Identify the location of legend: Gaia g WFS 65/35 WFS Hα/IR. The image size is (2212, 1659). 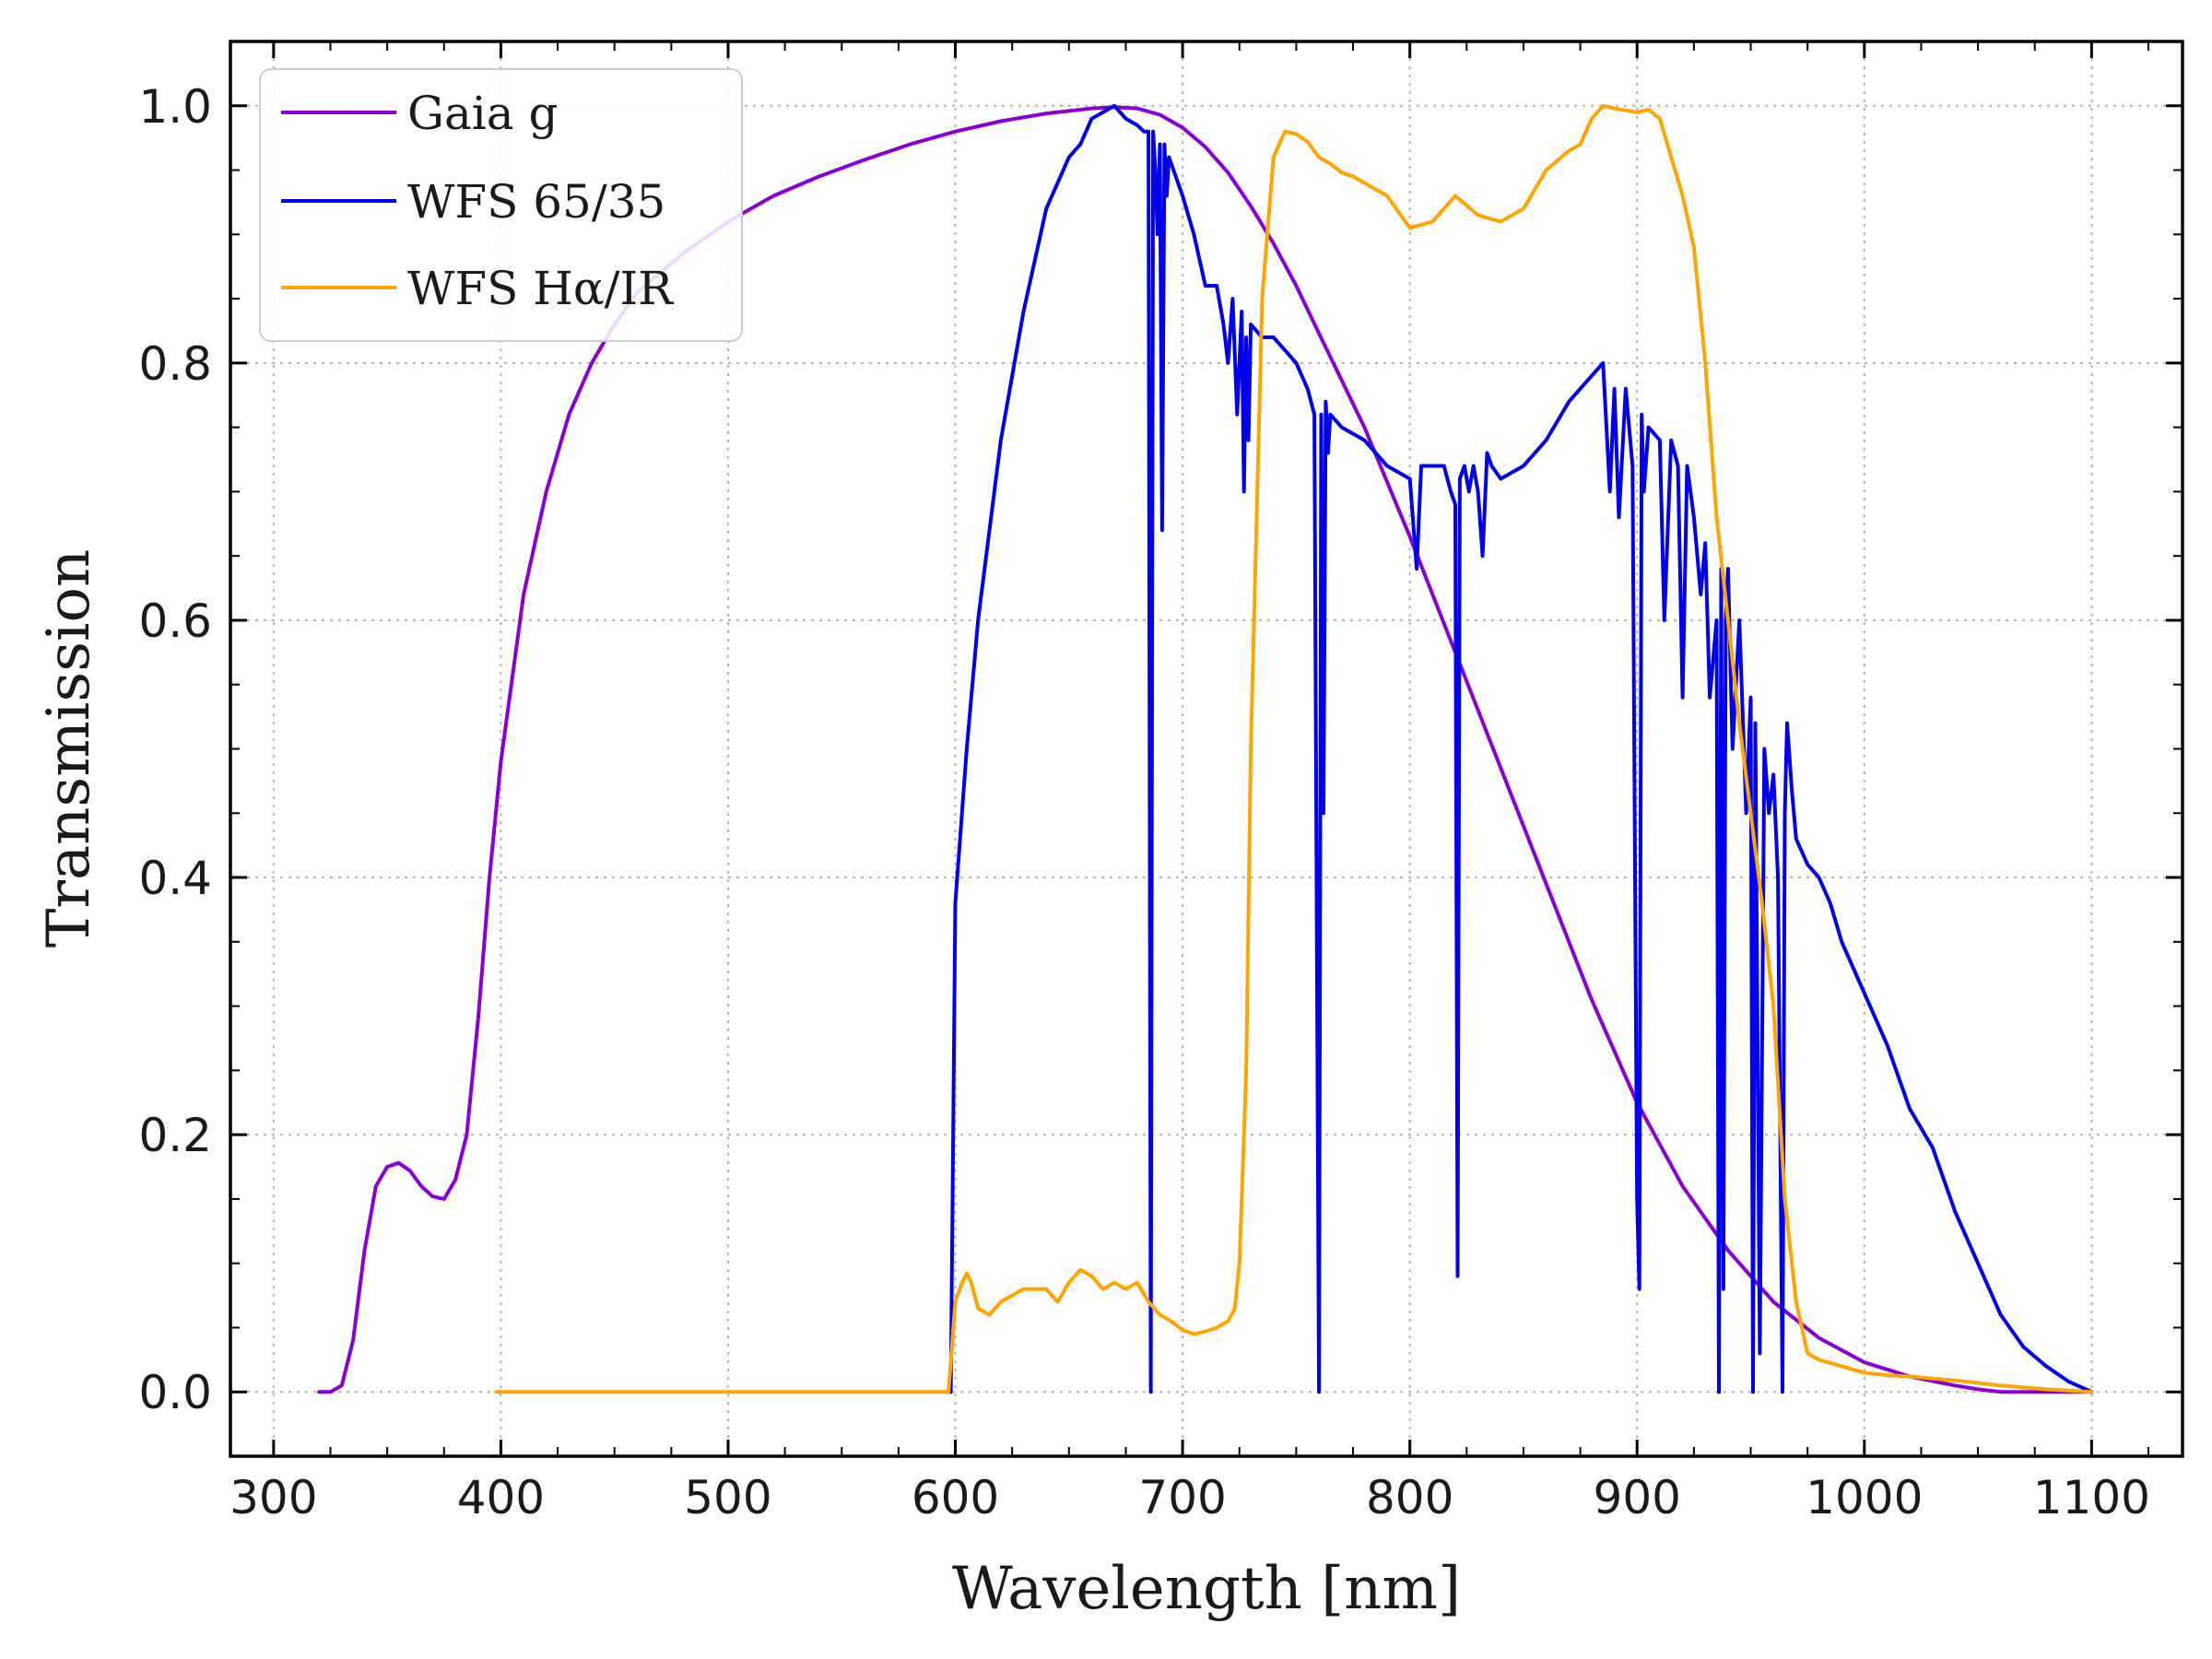
(501, 205).